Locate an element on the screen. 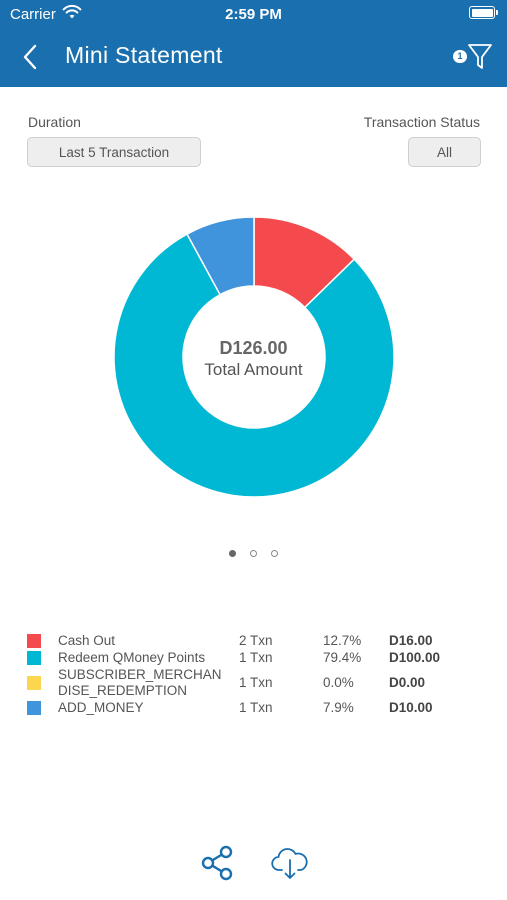  transaction-status-label: Transaction Status is located at coordinates (421, 122).